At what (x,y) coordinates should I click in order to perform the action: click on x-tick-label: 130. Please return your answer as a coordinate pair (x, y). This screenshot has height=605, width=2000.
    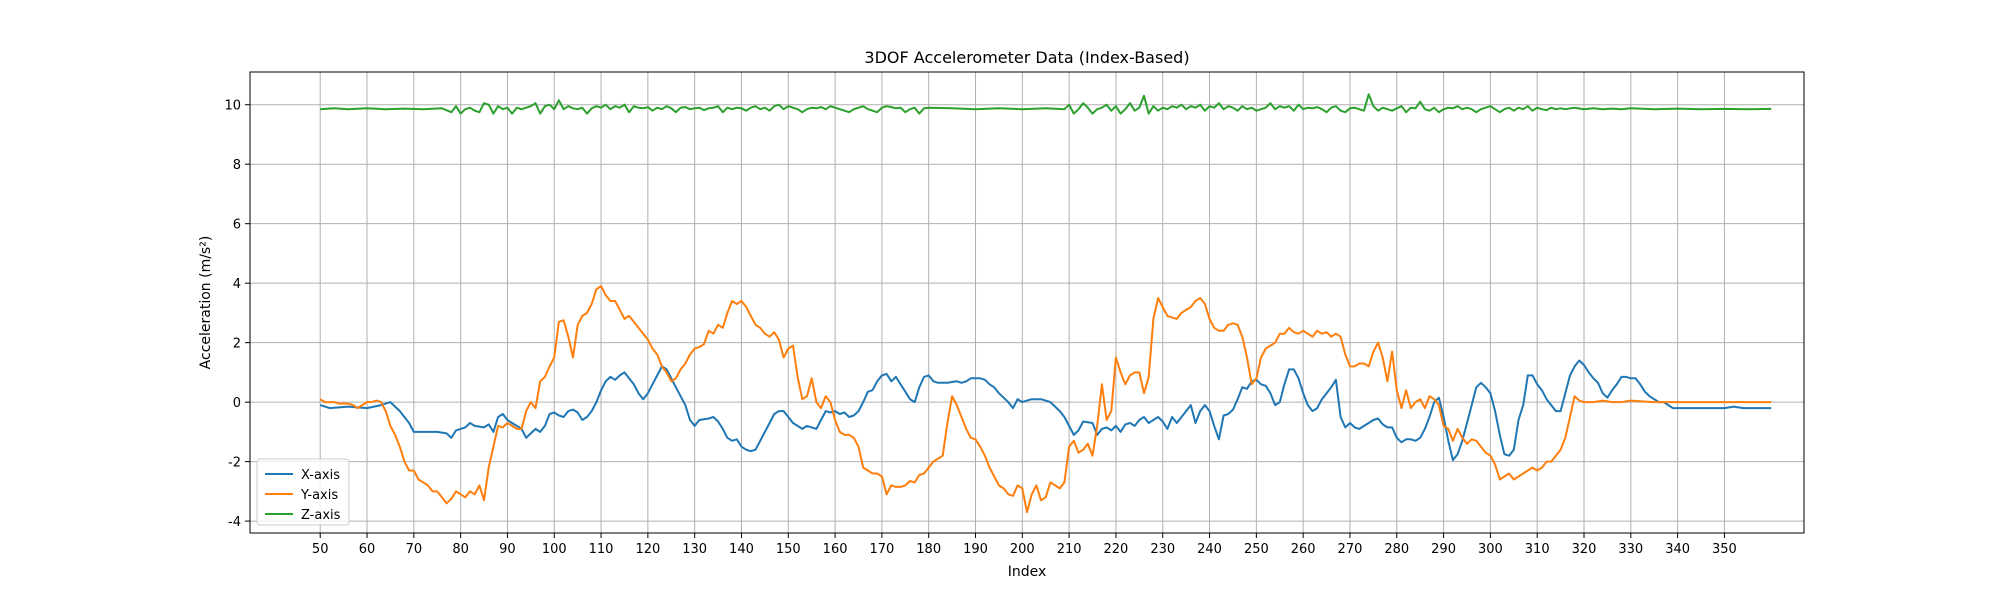
    Looking at the image, I should click on (694, 549).